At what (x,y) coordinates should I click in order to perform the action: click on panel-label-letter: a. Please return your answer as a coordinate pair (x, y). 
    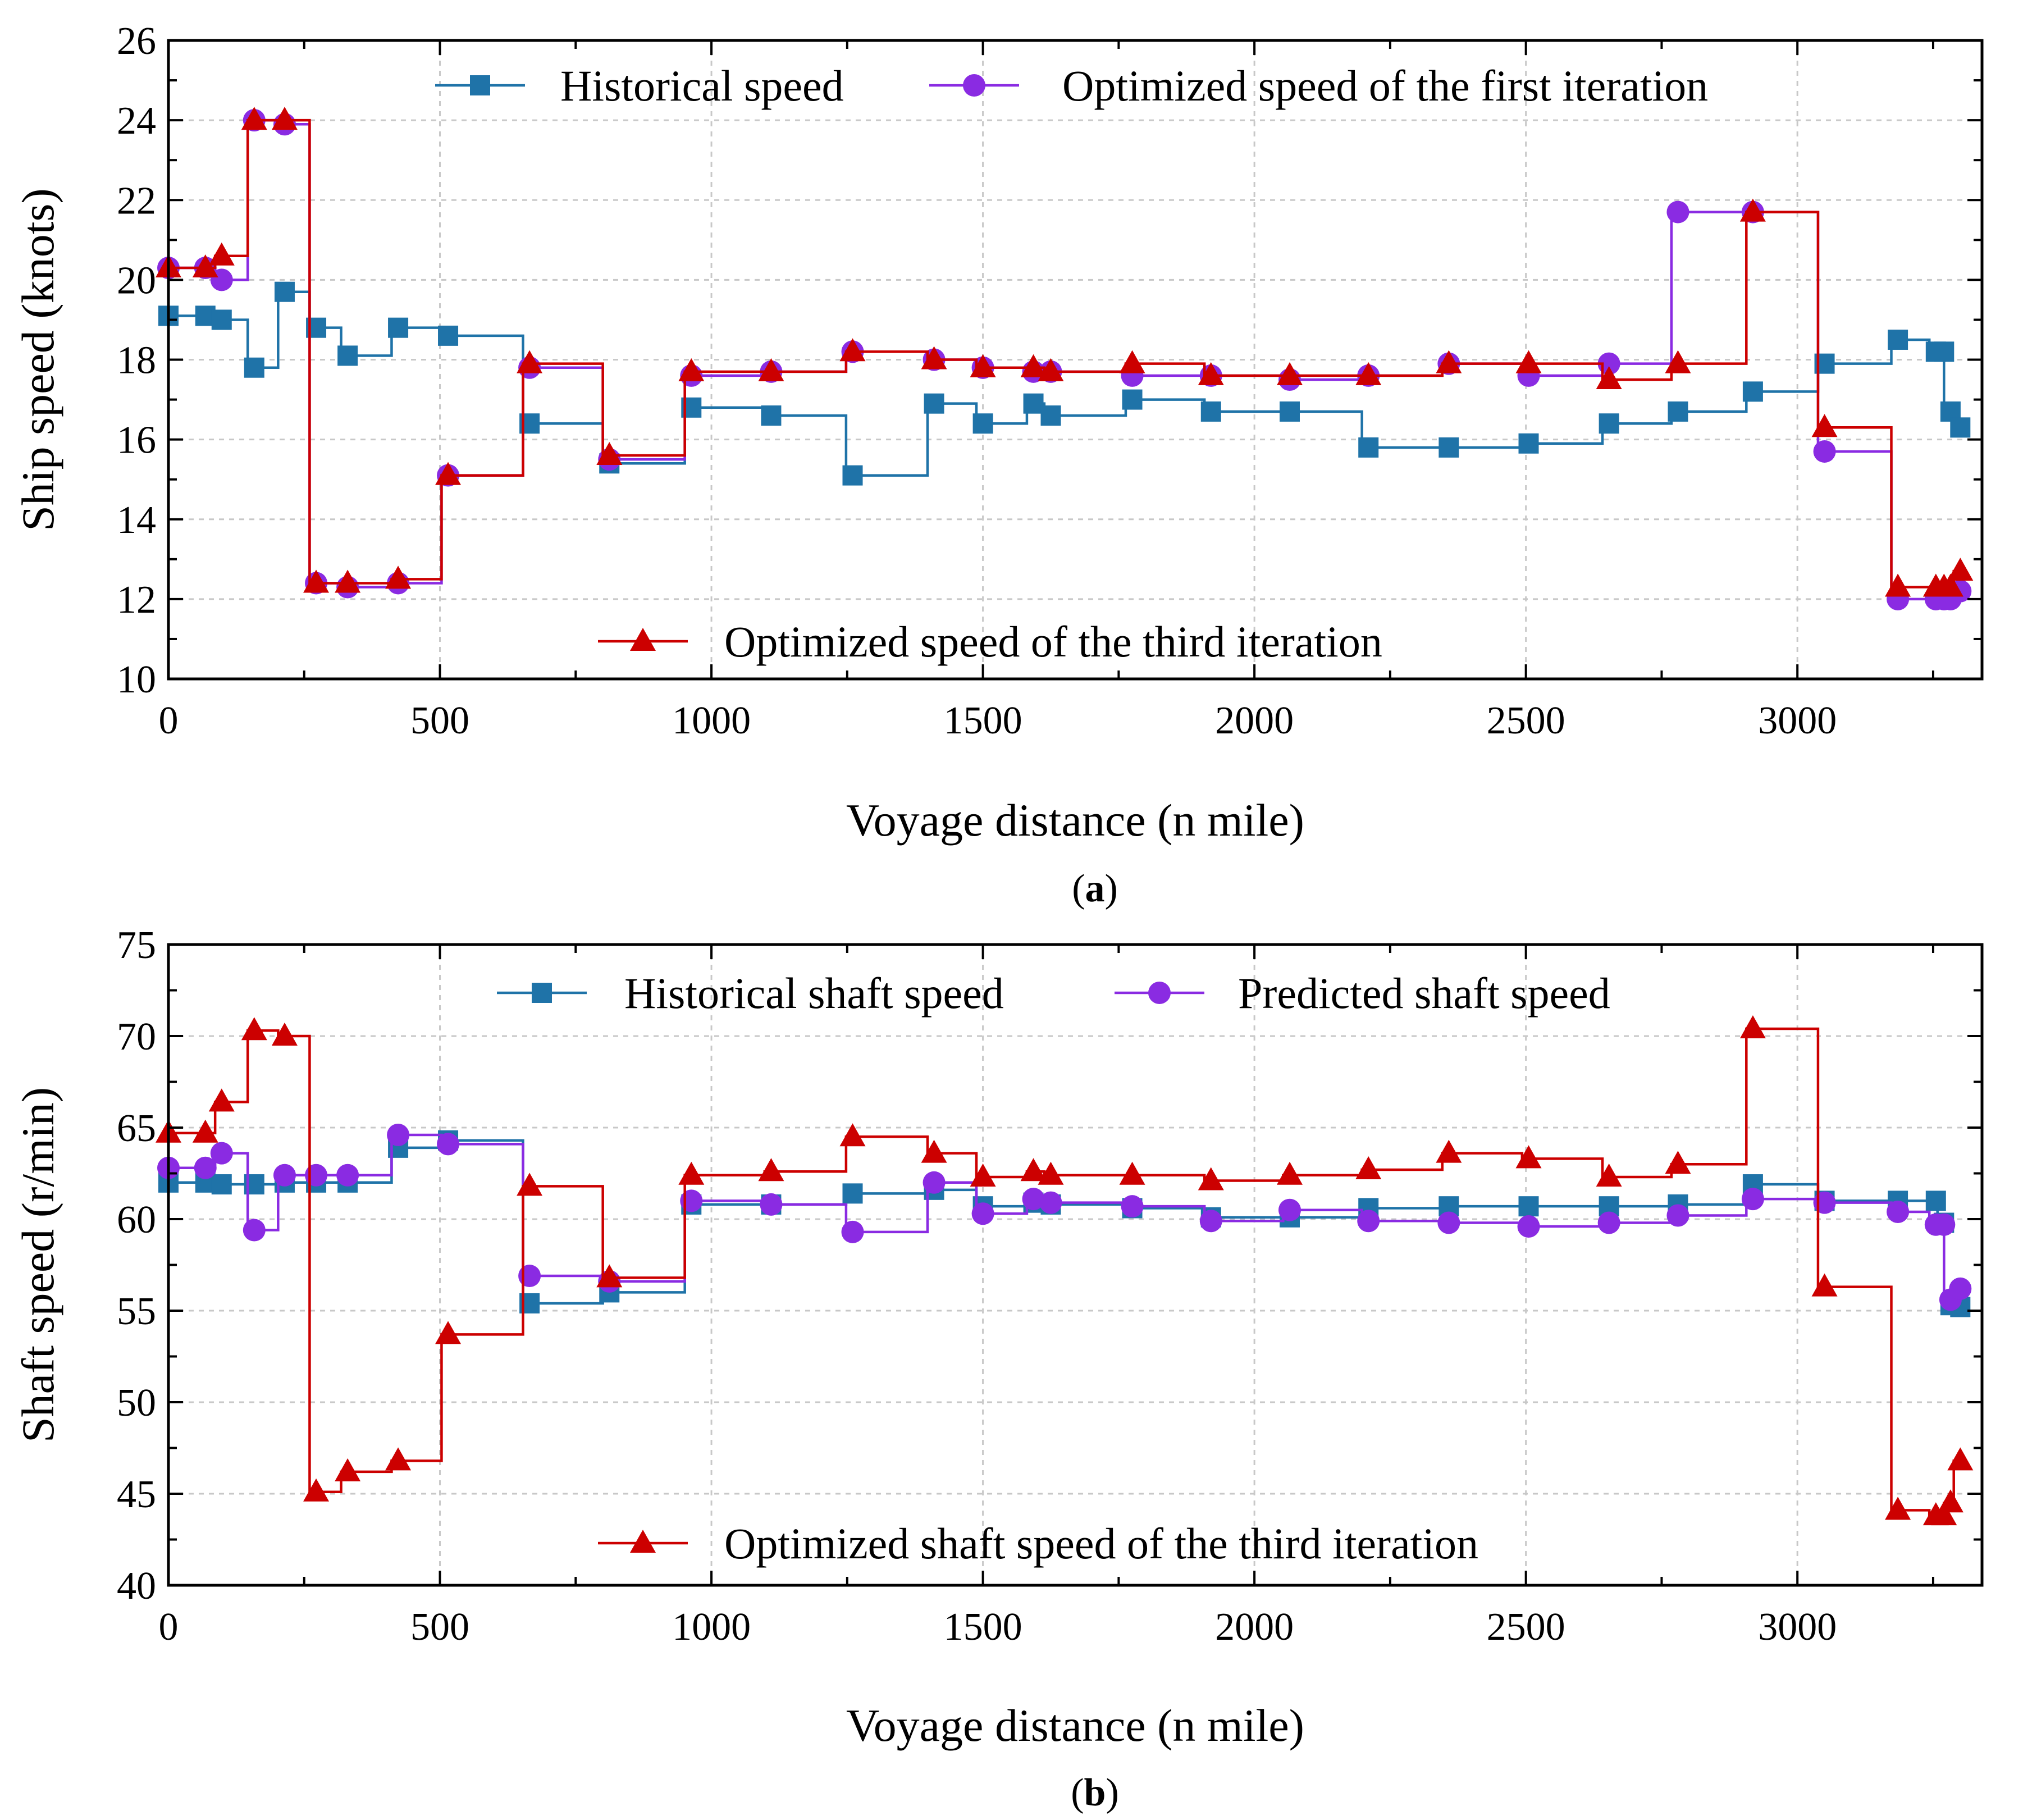
    Looking at the image, I should click on (1095, 888).